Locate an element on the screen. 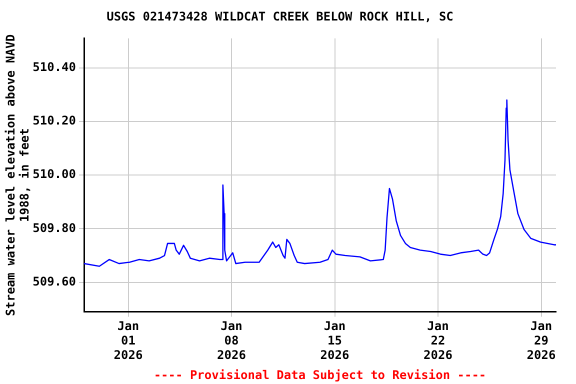 Image resolution: width=576 pixels, height=384 pixels. text: ---- Provisional Data Subject to Revision ---- is located at coordinates (320, 375).